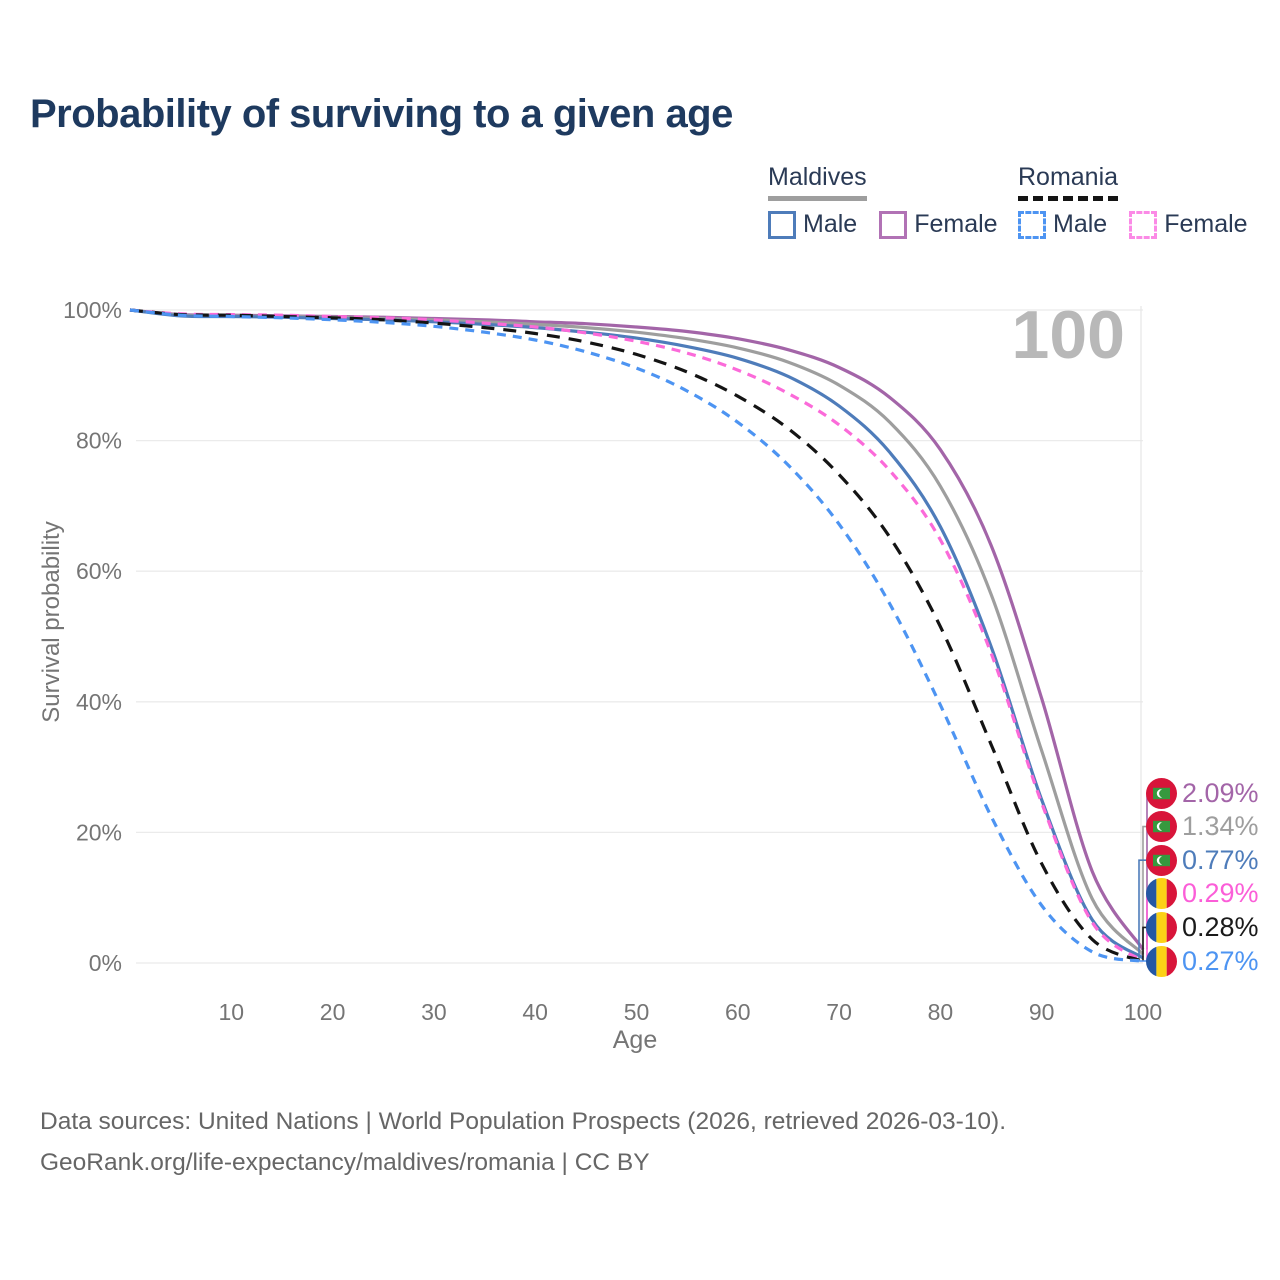 This screenshot has width=1280, height=1280. What do you see at coordinates (894, 201) in the screenshot?
I see `legend-group-maldives: Maldives Male Female` at bounding box center [894, 201].